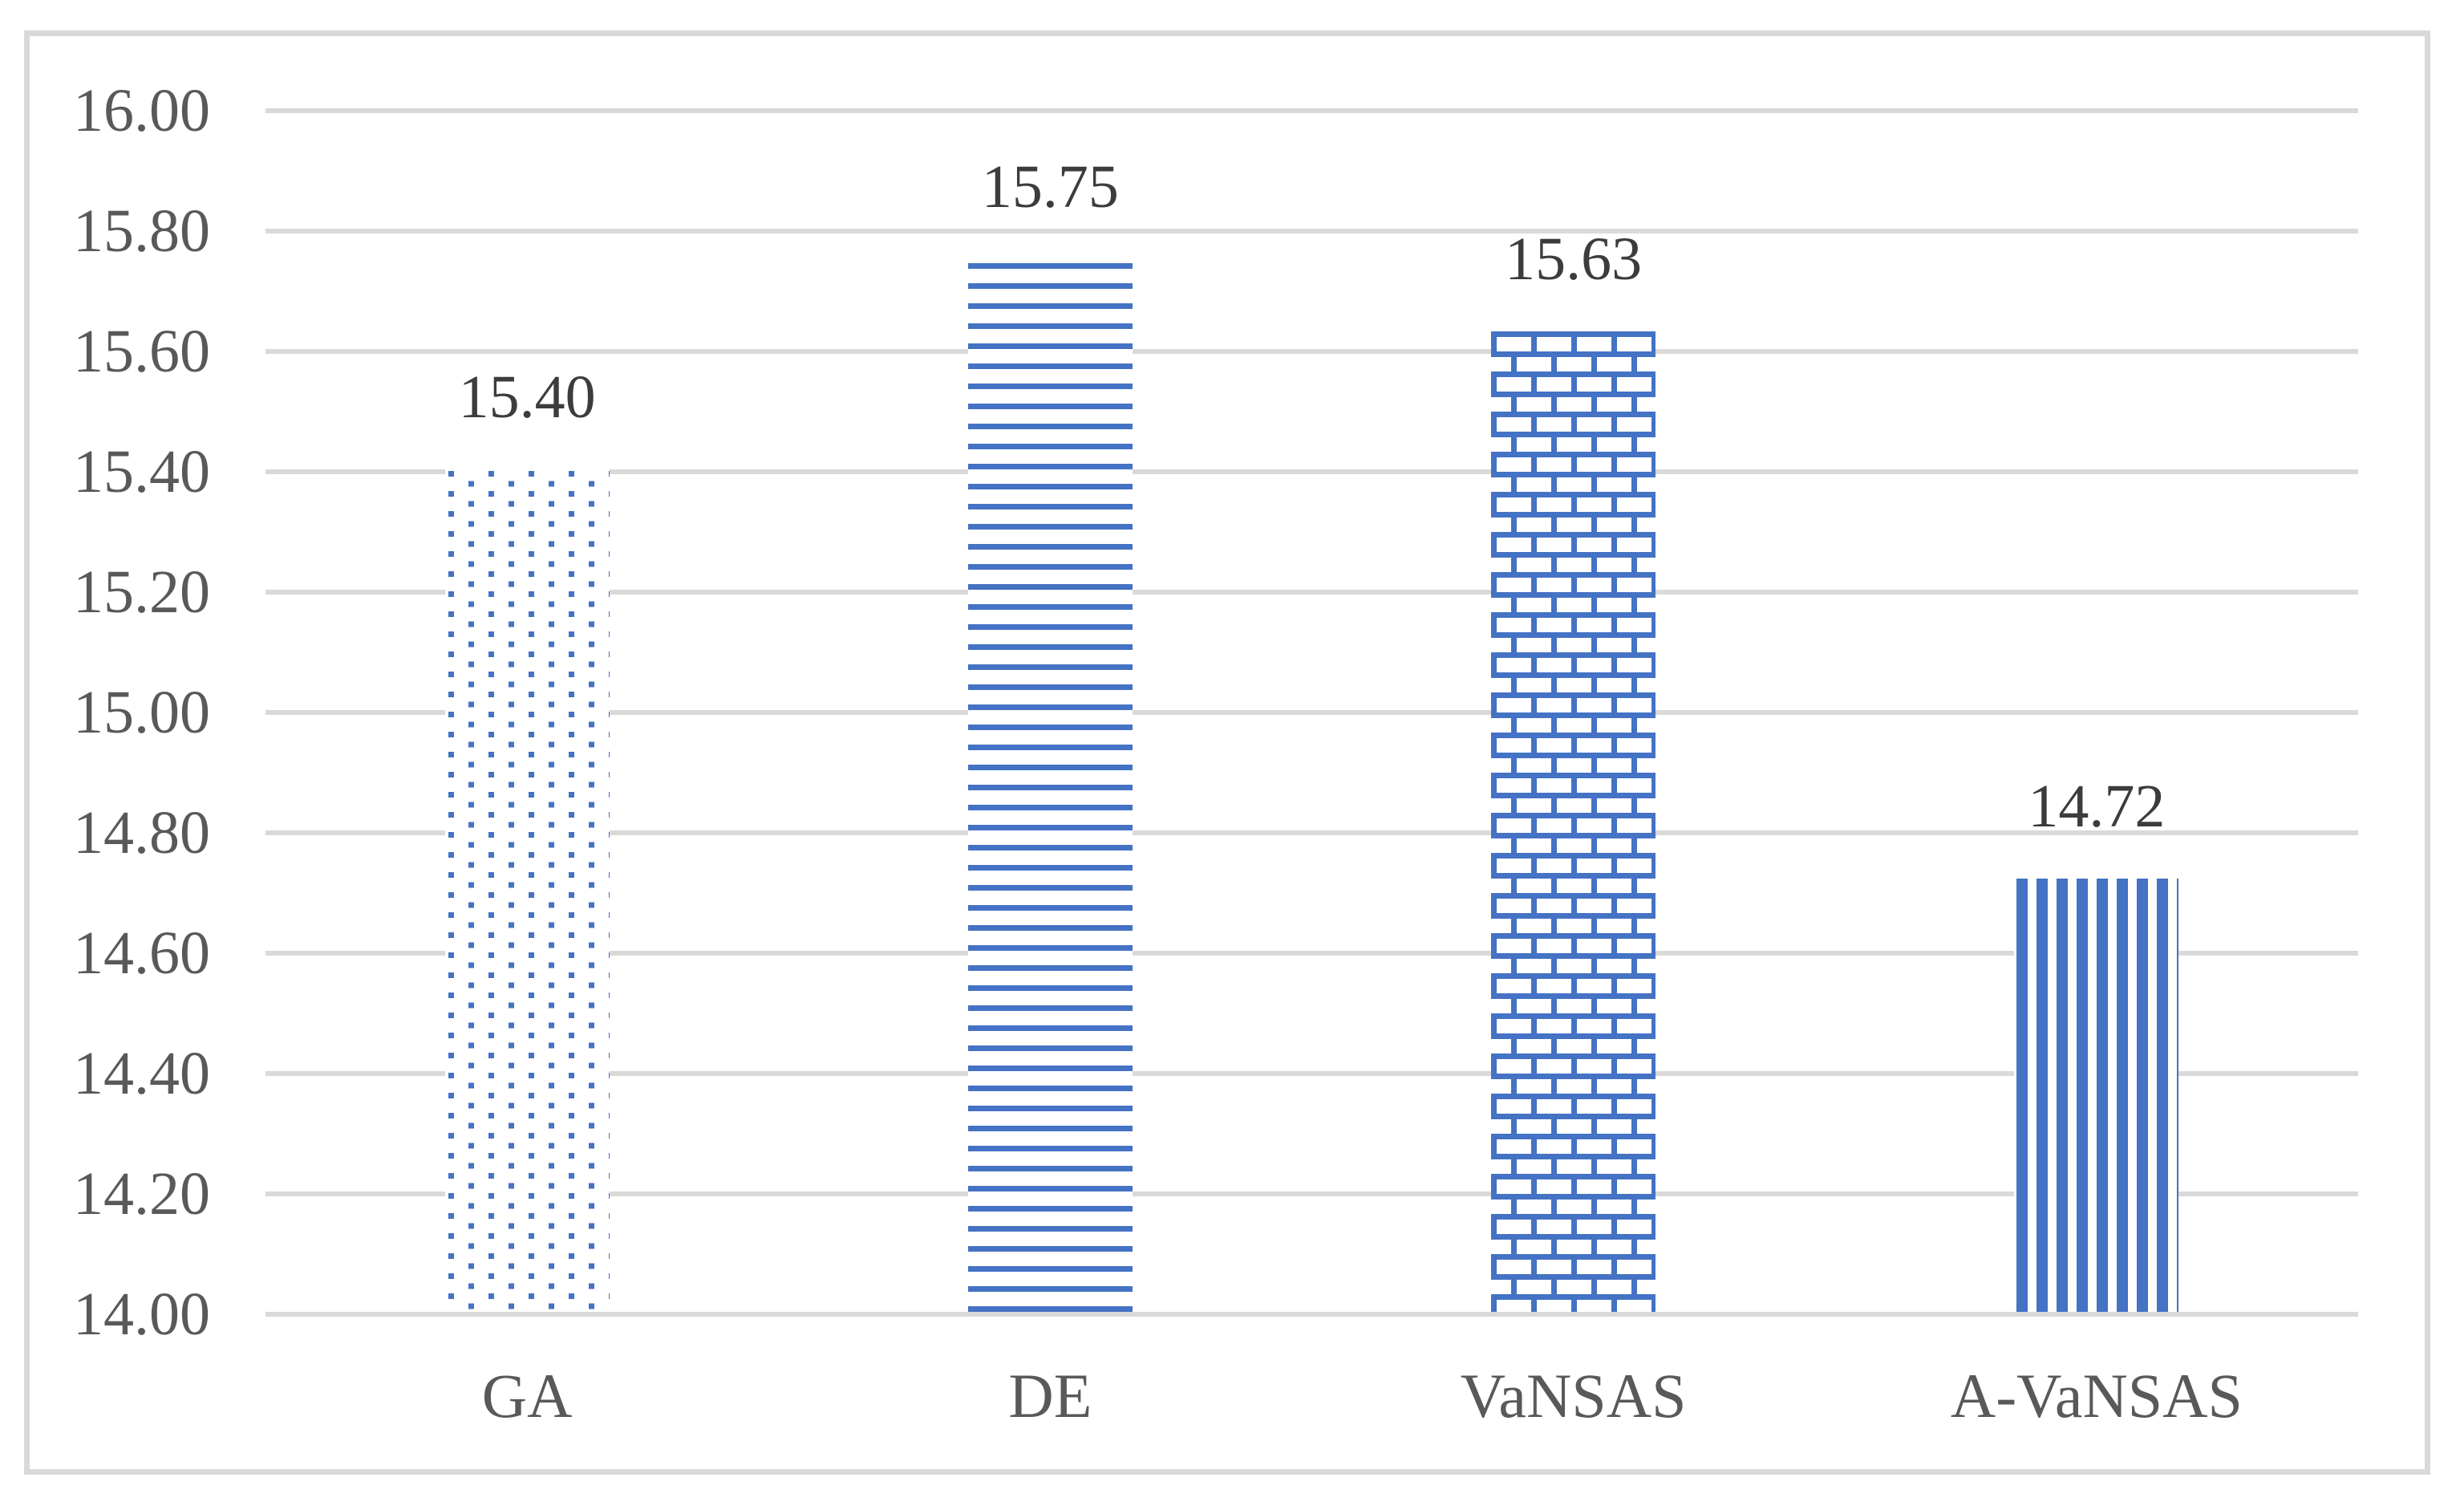 The height and width of the screenshot is (1502, 2464). What do you see at coordinates (1573, 821) in the screenshot?
I see `bar-vansas` at bounding box center [1573, 821].